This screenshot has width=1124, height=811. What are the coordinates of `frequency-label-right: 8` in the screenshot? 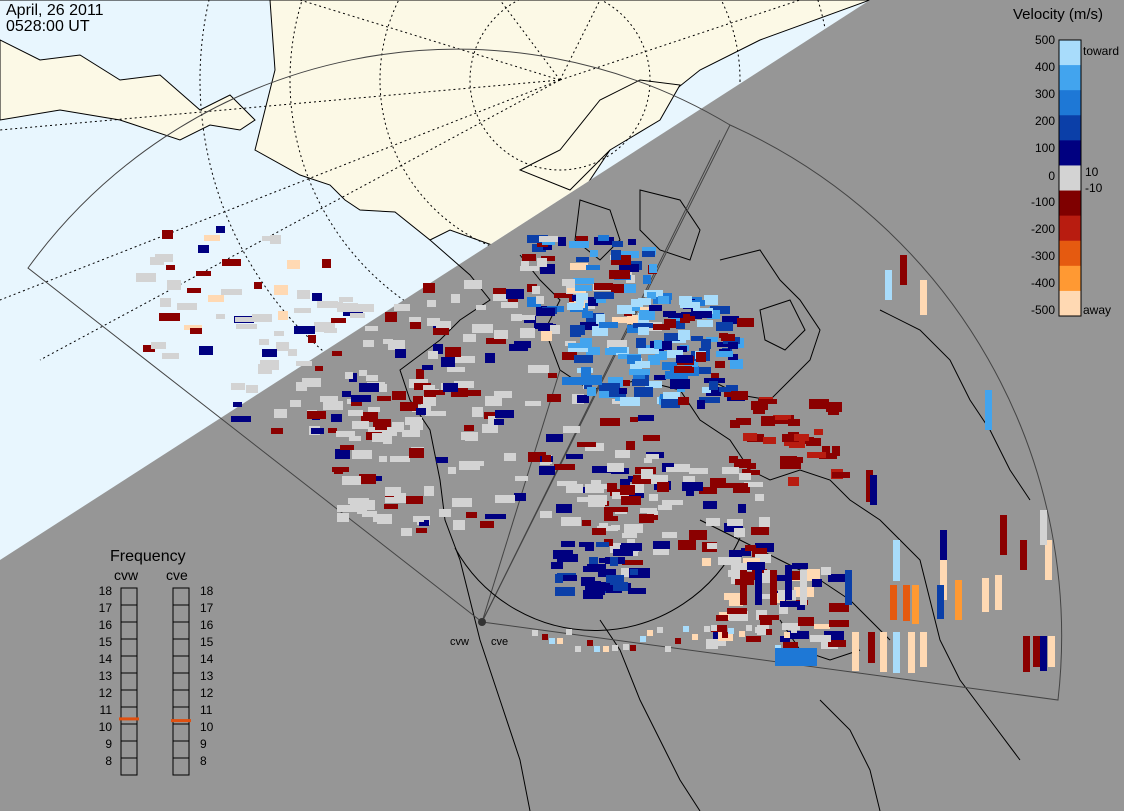 It's located at (203, 761).